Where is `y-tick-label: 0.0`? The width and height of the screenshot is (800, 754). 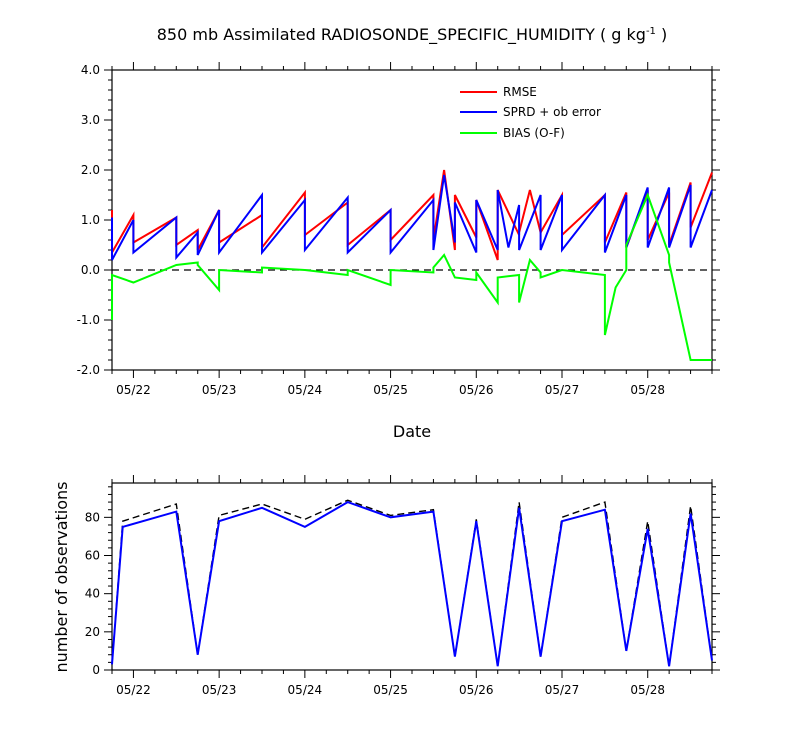
y-tick-label: 0.0 is located at coordinates (90, 270).